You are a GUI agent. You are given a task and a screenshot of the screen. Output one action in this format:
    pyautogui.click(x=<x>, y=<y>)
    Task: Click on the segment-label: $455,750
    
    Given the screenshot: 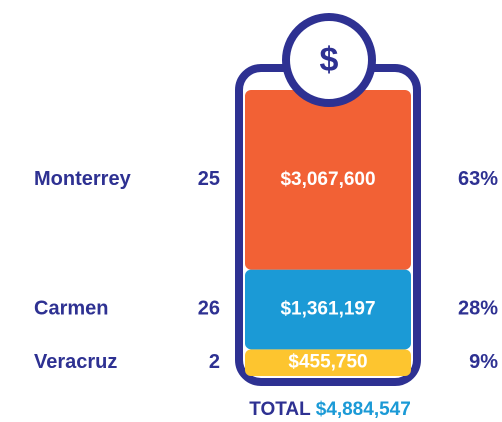 What is the action you would take?
    pyautogui.click(x=327, y=362)
    